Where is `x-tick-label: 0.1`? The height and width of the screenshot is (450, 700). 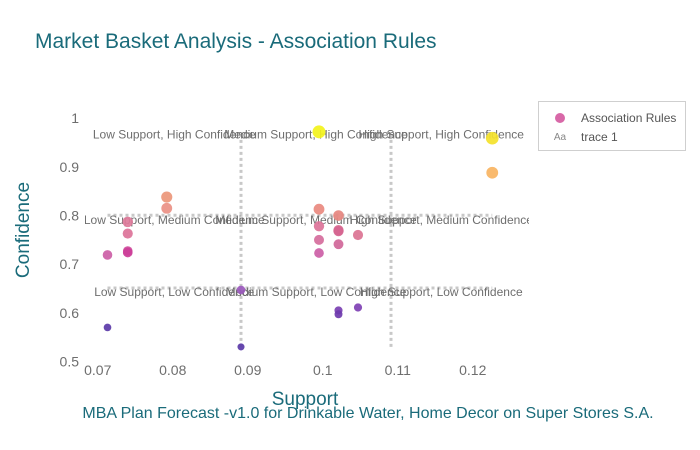 x-tick-label: 0.1 is located at coordinates (323, 370).